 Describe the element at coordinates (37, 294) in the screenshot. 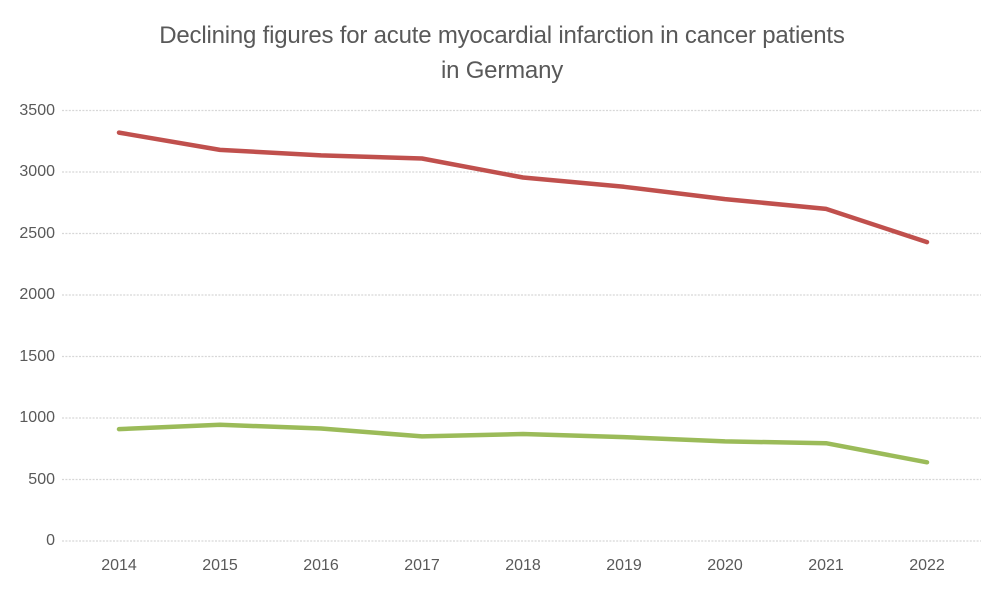

I see `y-tick-label: 2000` at that location.